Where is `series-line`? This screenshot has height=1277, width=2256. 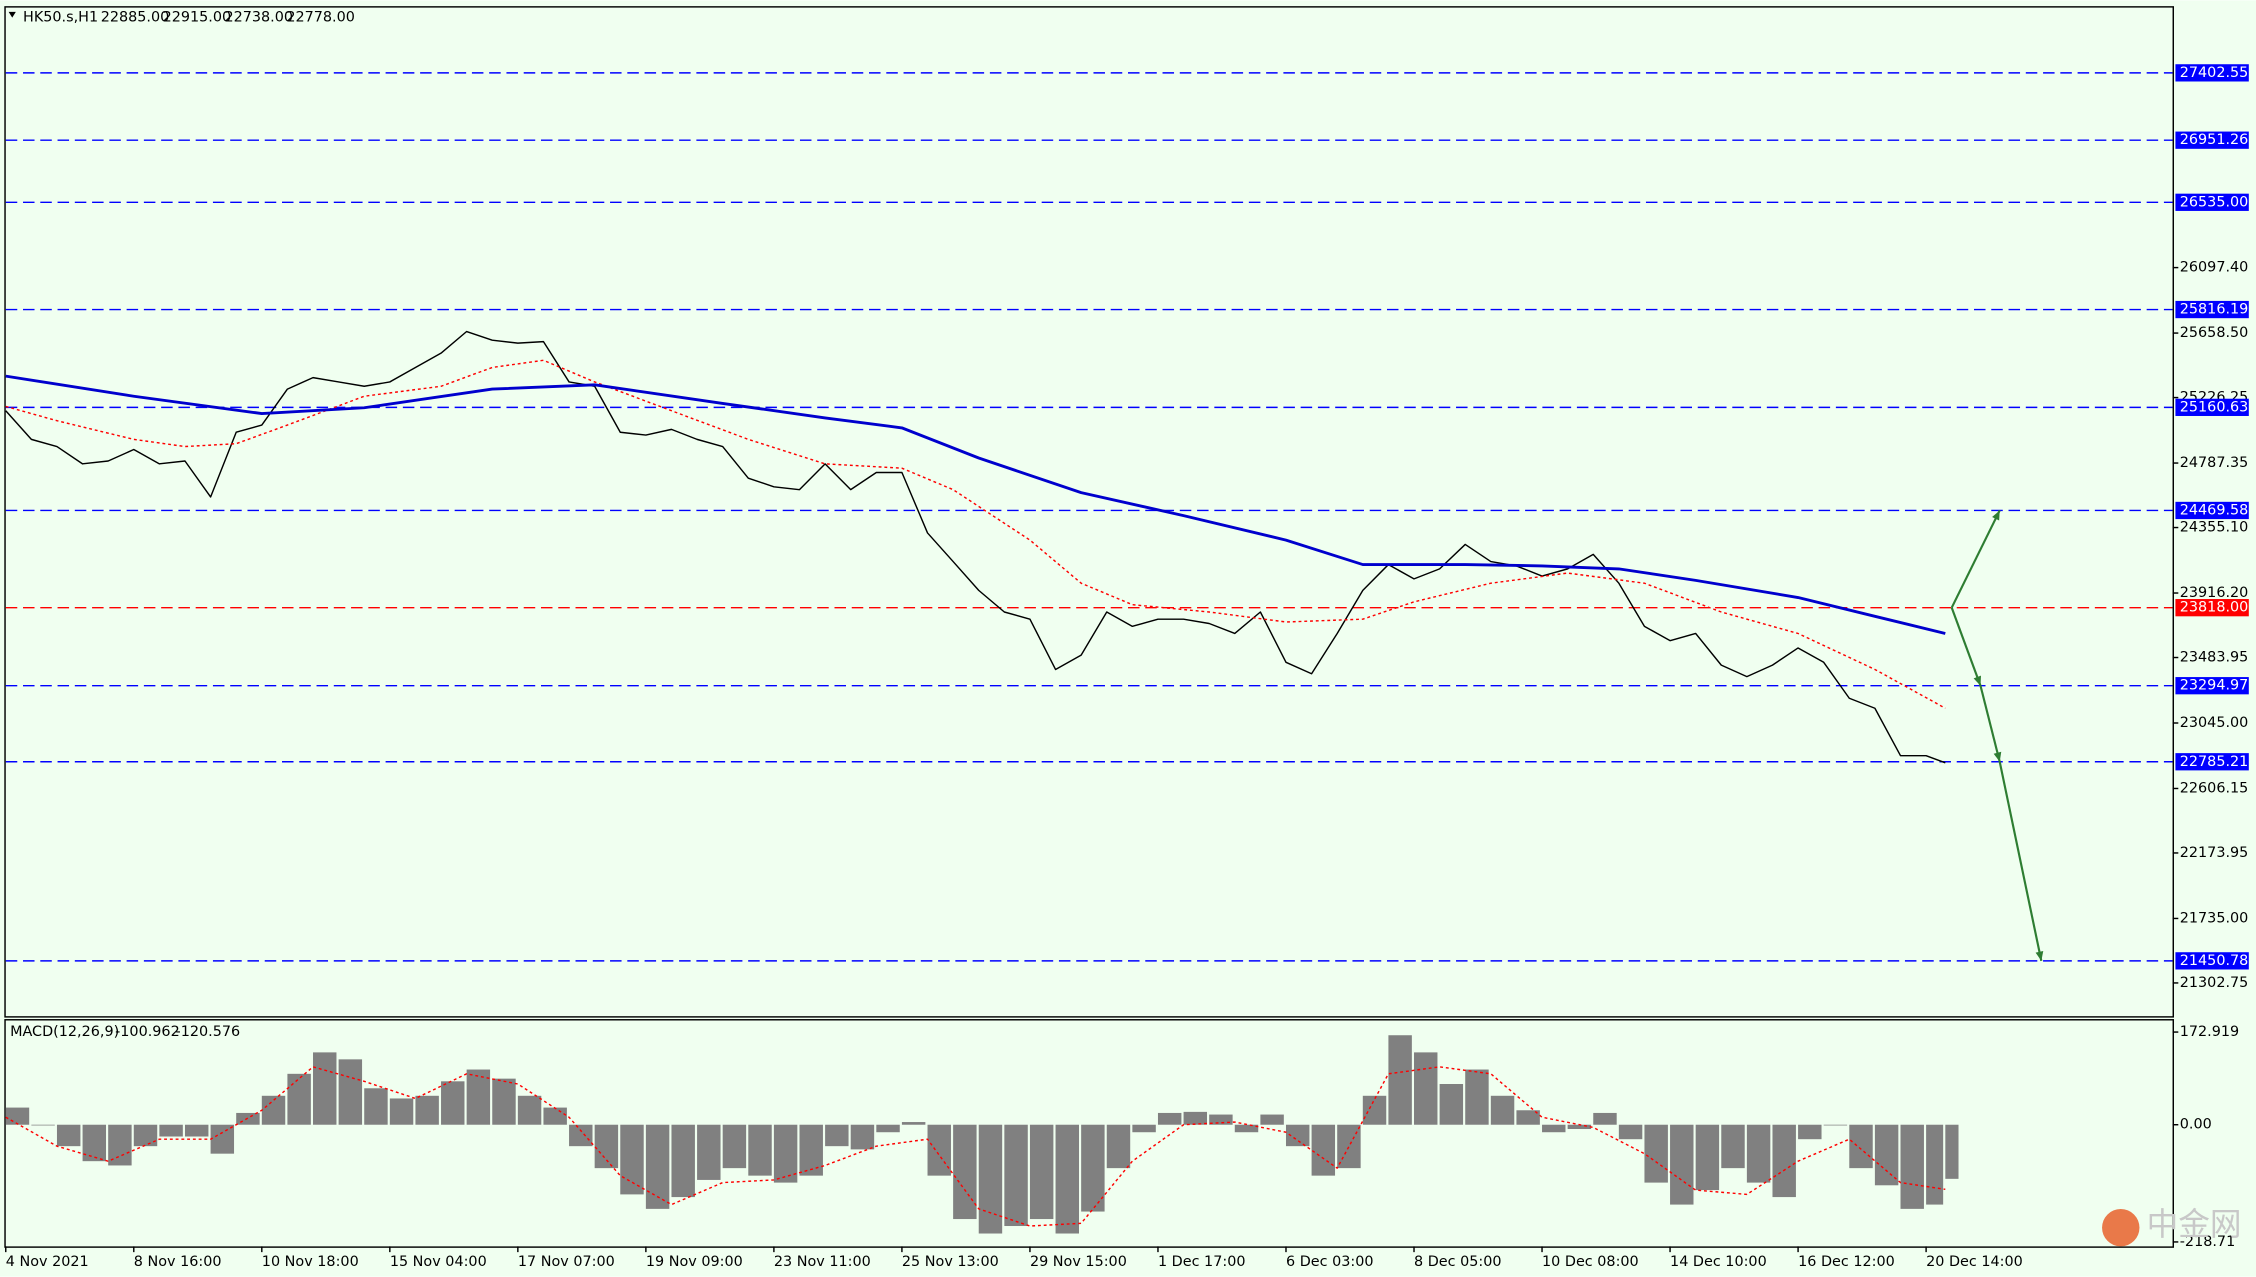
series-line is located at coordinates (975, 1146).